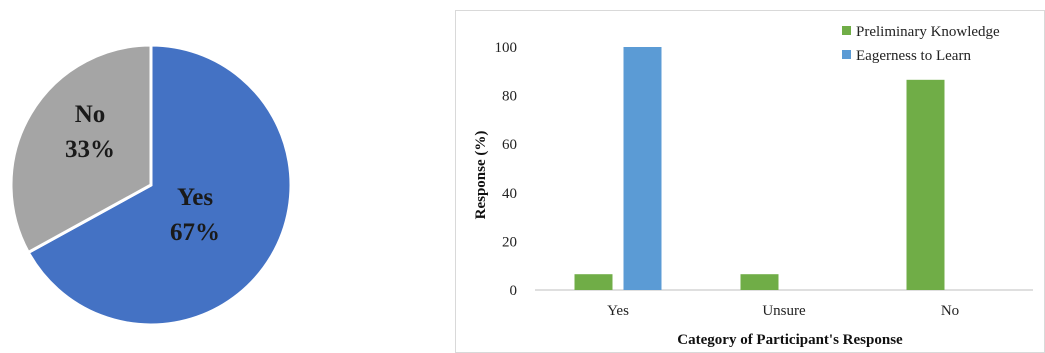 The width and height of the screenshot is (1045, 353). I want to click on pie-slice-no, so click(81, 149).